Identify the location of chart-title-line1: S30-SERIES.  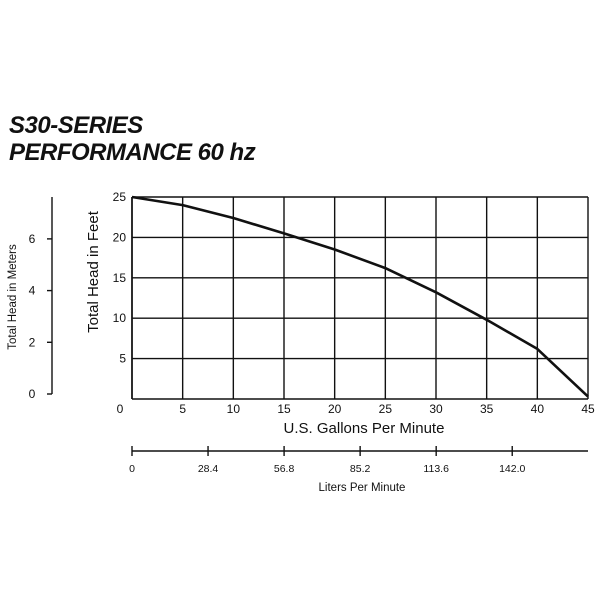
(76, 125).